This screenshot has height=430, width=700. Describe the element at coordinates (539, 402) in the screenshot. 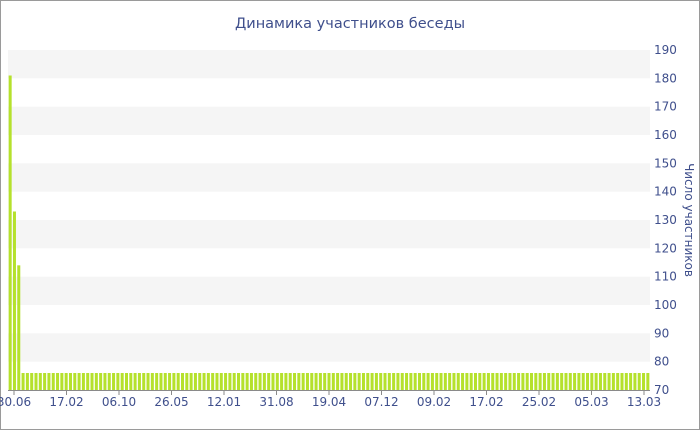

I see `x-tick-label: 25.02` at that location.